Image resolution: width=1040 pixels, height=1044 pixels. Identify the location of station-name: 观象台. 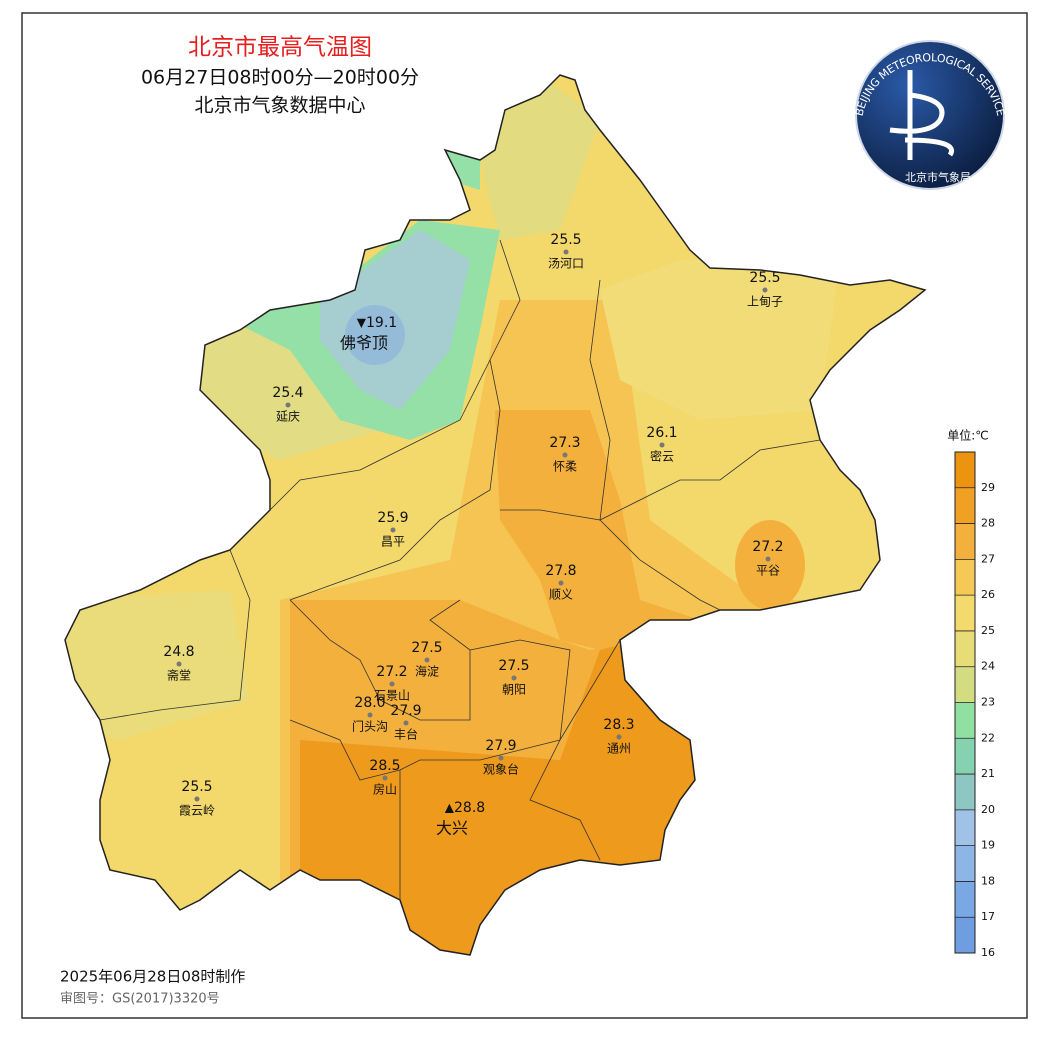
(501, 769).